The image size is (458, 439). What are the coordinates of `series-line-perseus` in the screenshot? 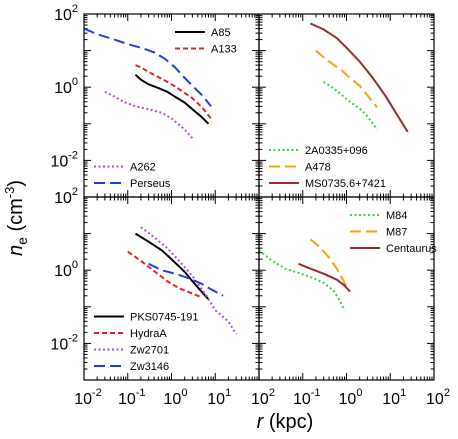 It's located at (148, 67).